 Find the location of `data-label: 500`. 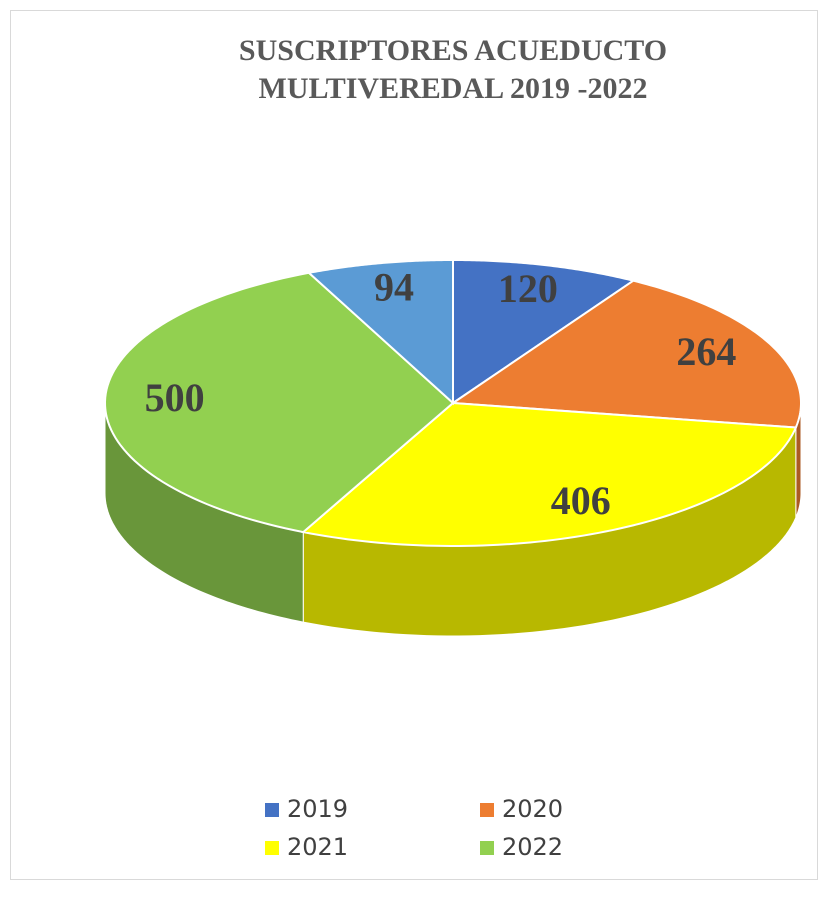

data-label: 500 is located at coordinates (175, 397).